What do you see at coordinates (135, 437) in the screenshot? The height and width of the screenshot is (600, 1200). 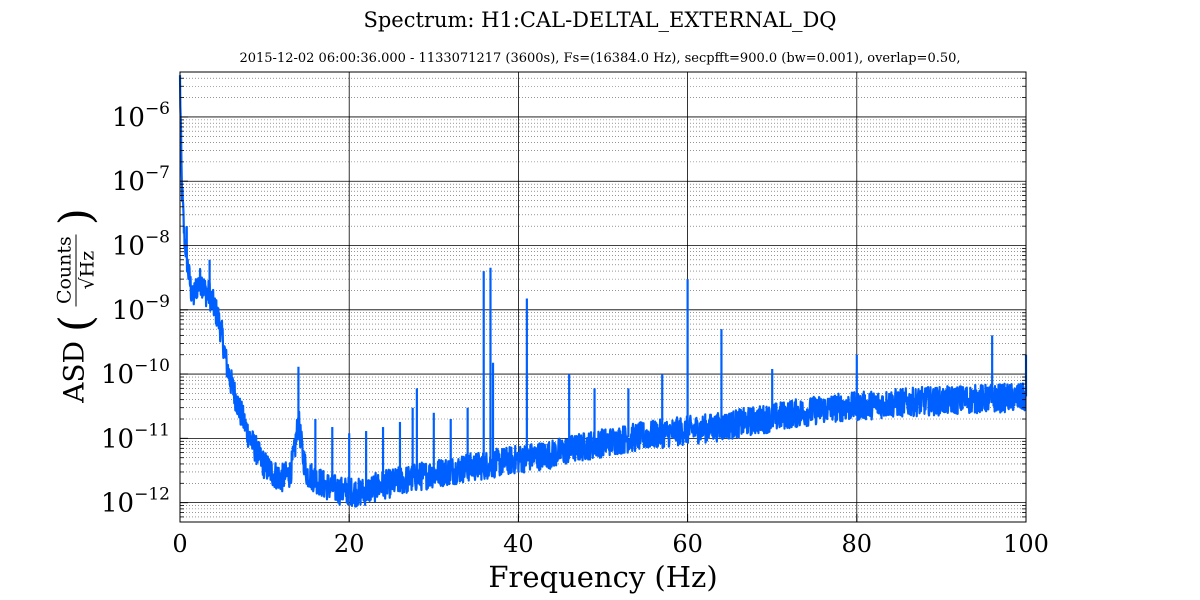 I see `y-tick-label: 10⁻¹¹` at bounding box center [135, 437].